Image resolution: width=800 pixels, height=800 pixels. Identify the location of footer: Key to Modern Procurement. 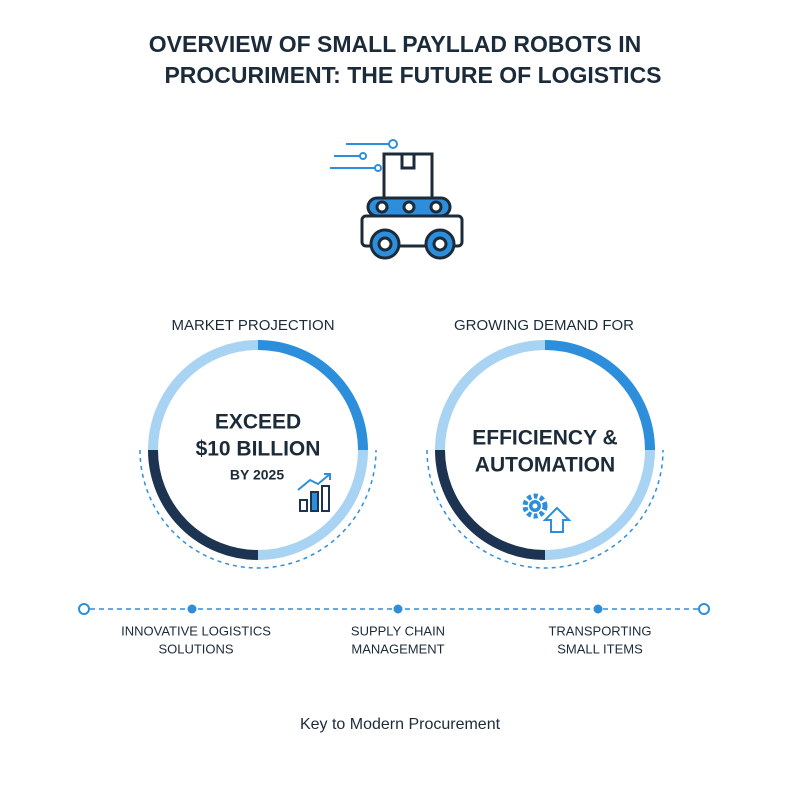
(400, 724).